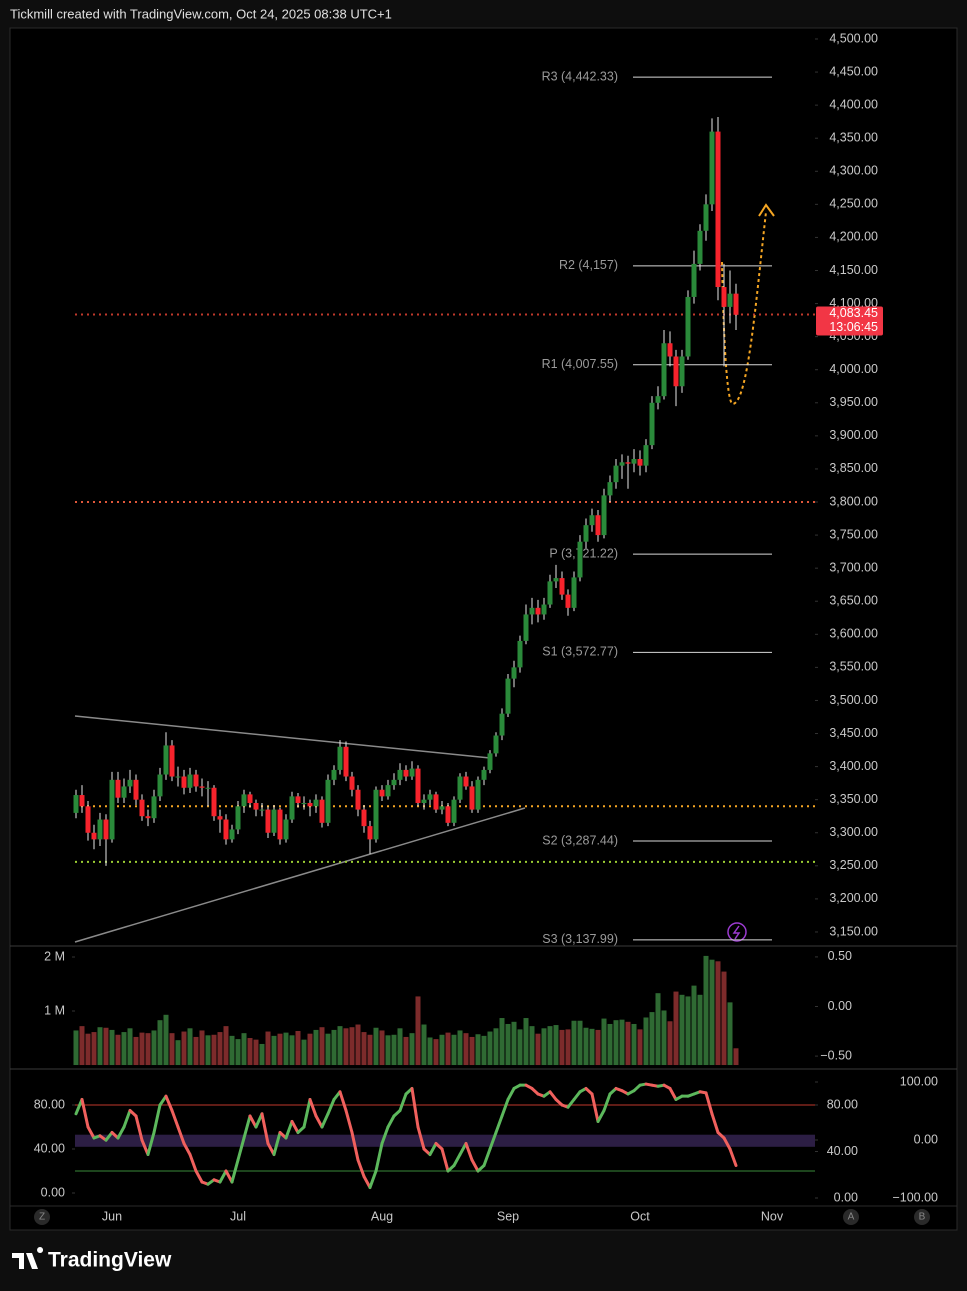  What do you see at coordinates (853, 303) in the screenshot?
I see `y-tick-label: 4,100.00` at bounding box center [853, 303].